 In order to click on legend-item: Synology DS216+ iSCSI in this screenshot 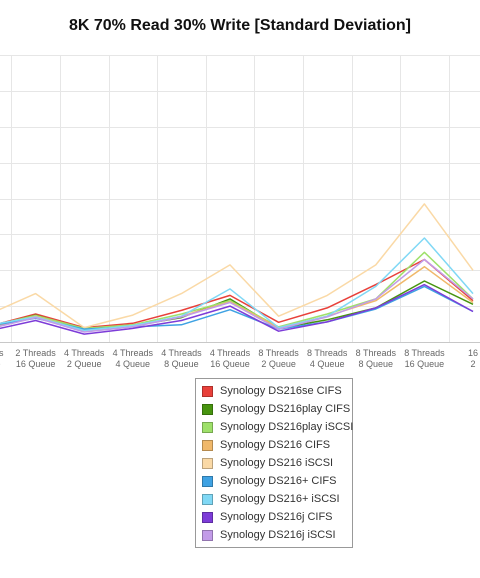, I will do `click(274, 499)`.